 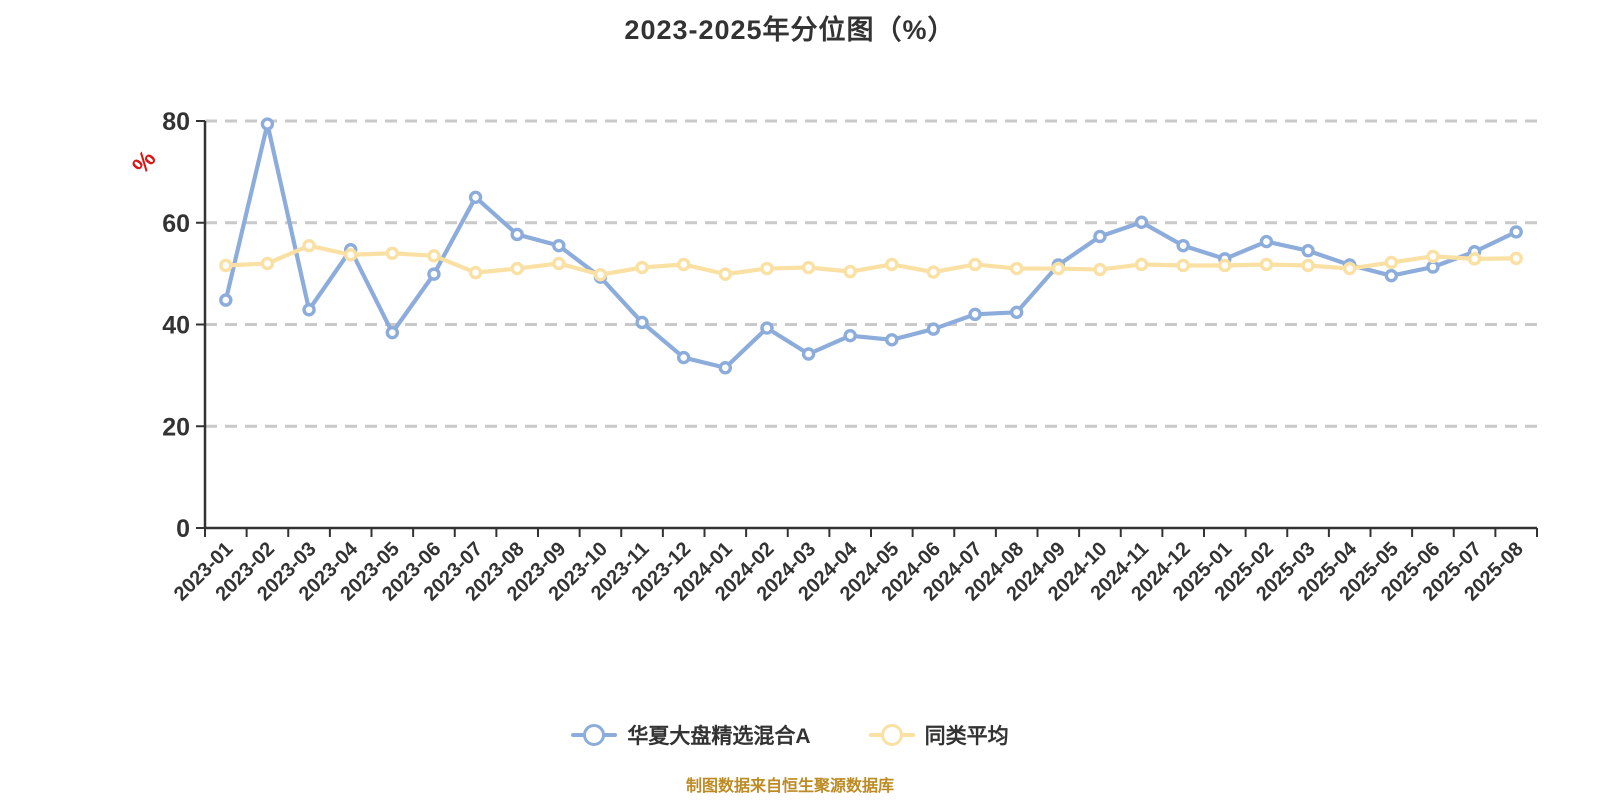 I want to click on series-line, so click(x=871, y=260).